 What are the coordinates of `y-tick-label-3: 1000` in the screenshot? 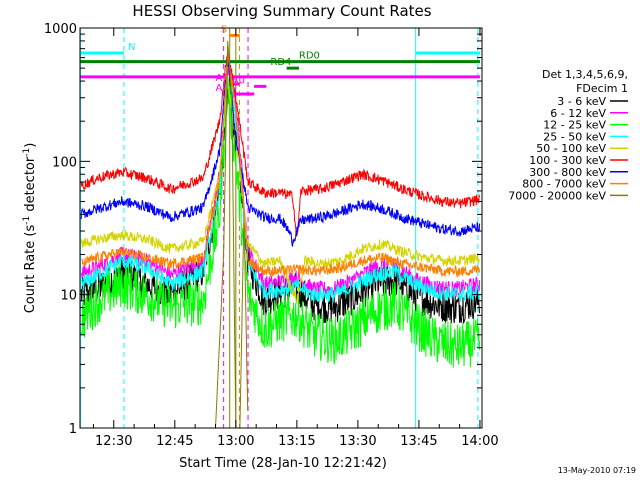 It's located at (60, 29).